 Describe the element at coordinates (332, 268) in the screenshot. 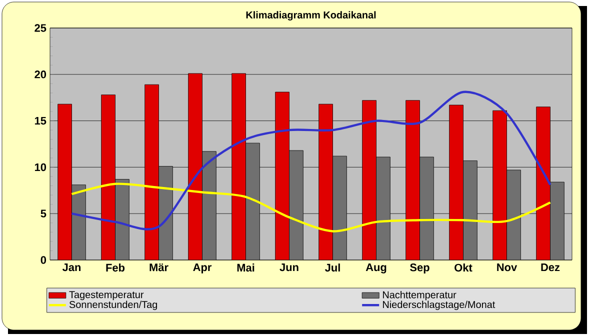

I see `x-tick-label: Jul` at that location.